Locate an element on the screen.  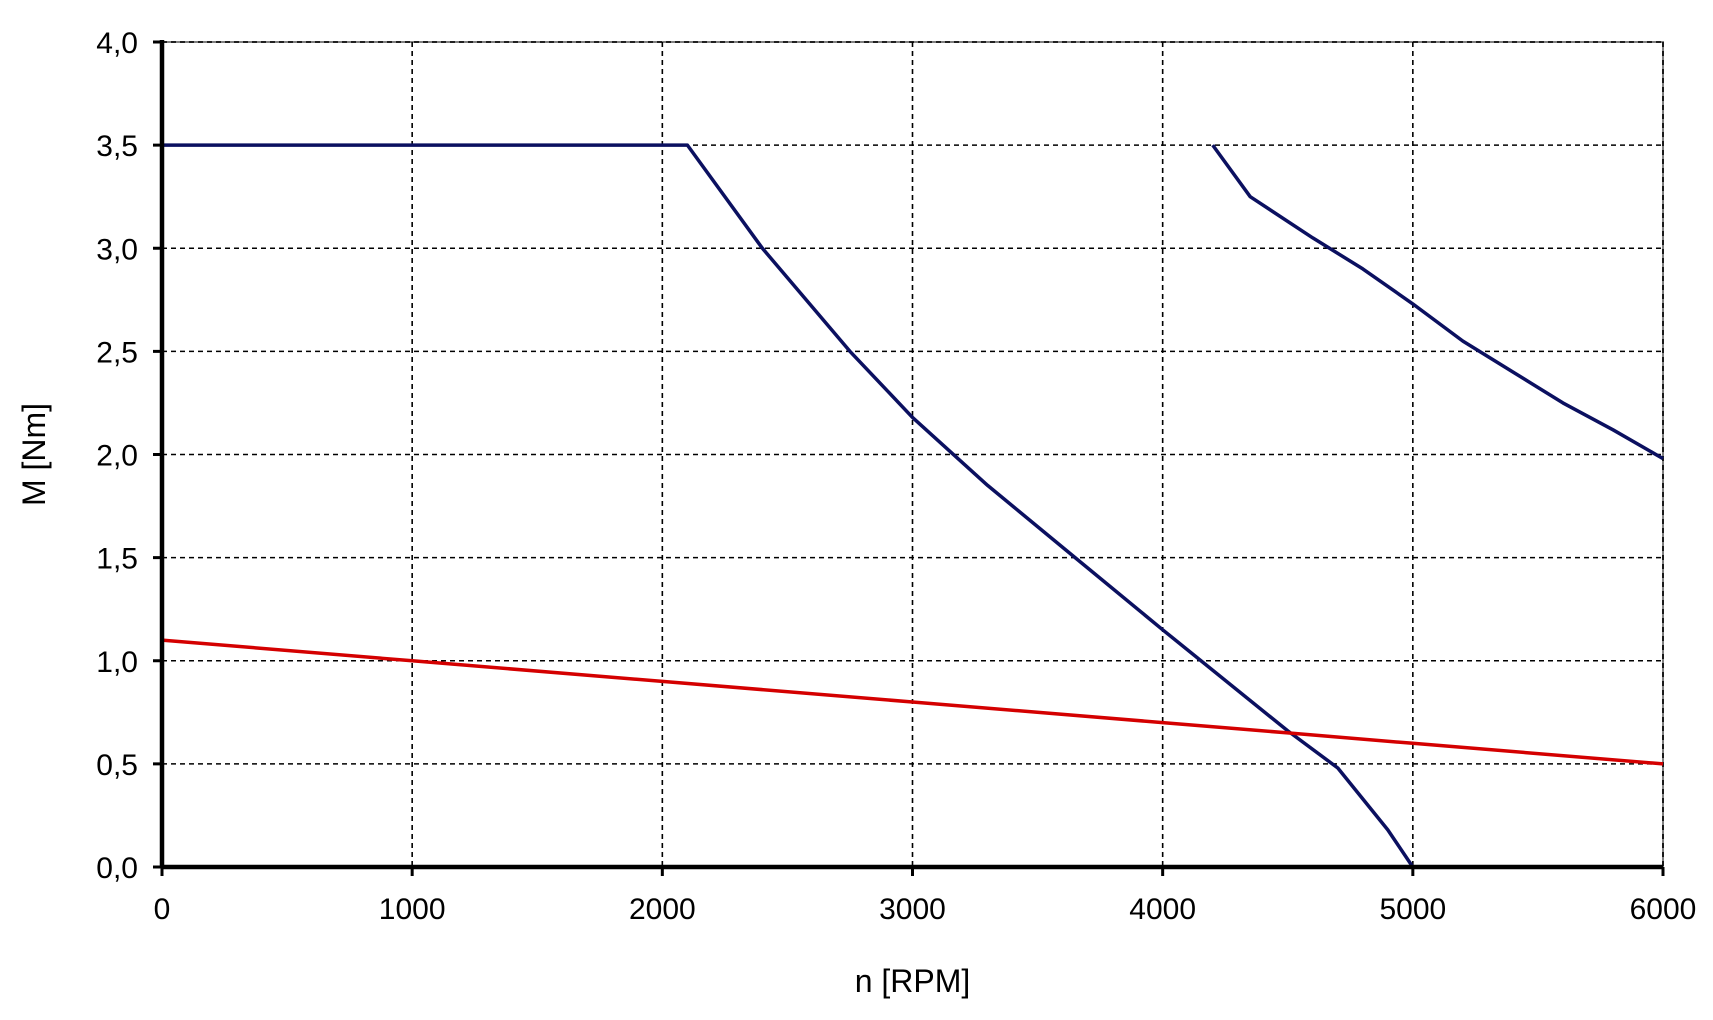
y-axis-title: M [Nm] is located at coordinates (34, 454).